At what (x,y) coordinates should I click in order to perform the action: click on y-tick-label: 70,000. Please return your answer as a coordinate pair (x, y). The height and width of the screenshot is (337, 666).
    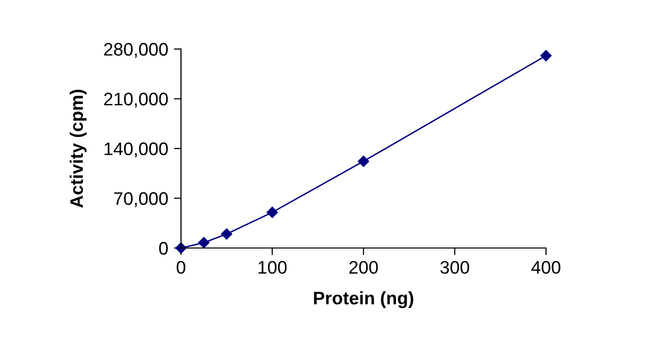
    Looking at the image, I should click on (141, 200).